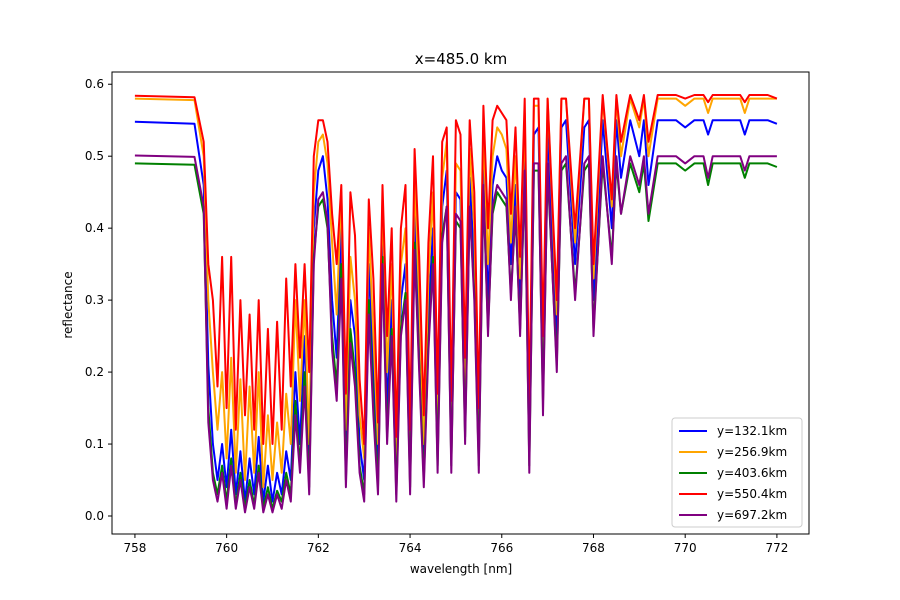 This screenshot has width=900, height=600. Describe the element at coordinates (752, 452) in the screenshot. I see `legend-label-2: y=256.9km` at that location.